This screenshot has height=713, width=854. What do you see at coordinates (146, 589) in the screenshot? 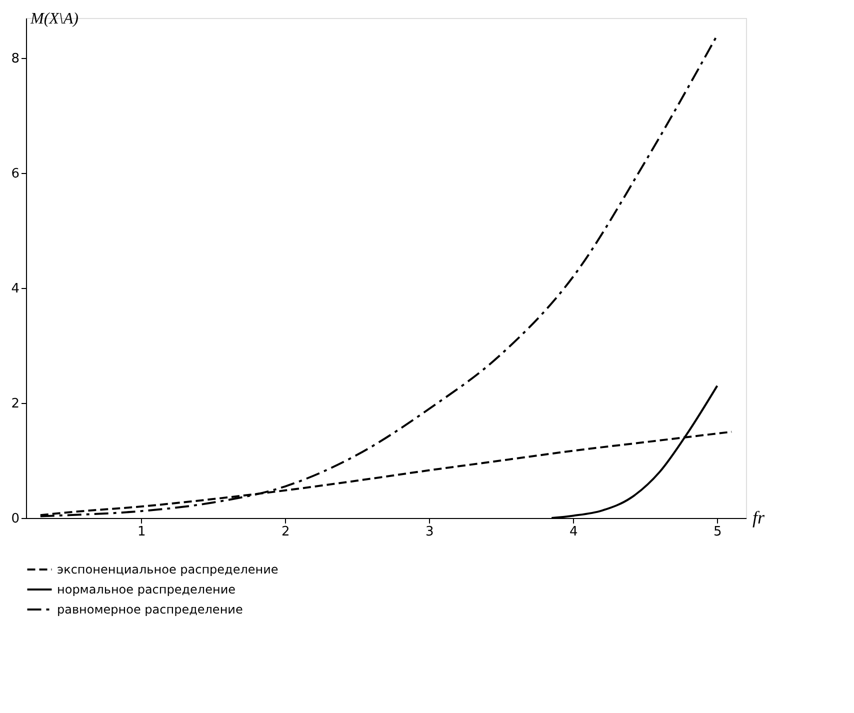
I see `legend-label: нормальное распределение` at bounding box center [146, 589].